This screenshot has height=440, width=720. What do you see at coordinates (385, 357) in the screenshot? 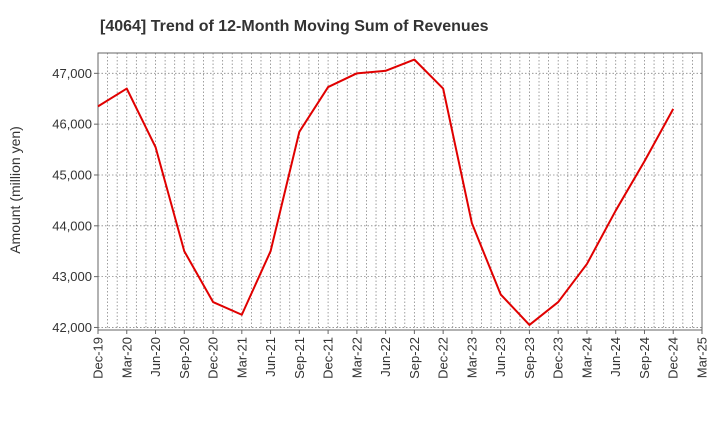
I see `x-tick-label: Jun-22` at bounding box center [385, 357].